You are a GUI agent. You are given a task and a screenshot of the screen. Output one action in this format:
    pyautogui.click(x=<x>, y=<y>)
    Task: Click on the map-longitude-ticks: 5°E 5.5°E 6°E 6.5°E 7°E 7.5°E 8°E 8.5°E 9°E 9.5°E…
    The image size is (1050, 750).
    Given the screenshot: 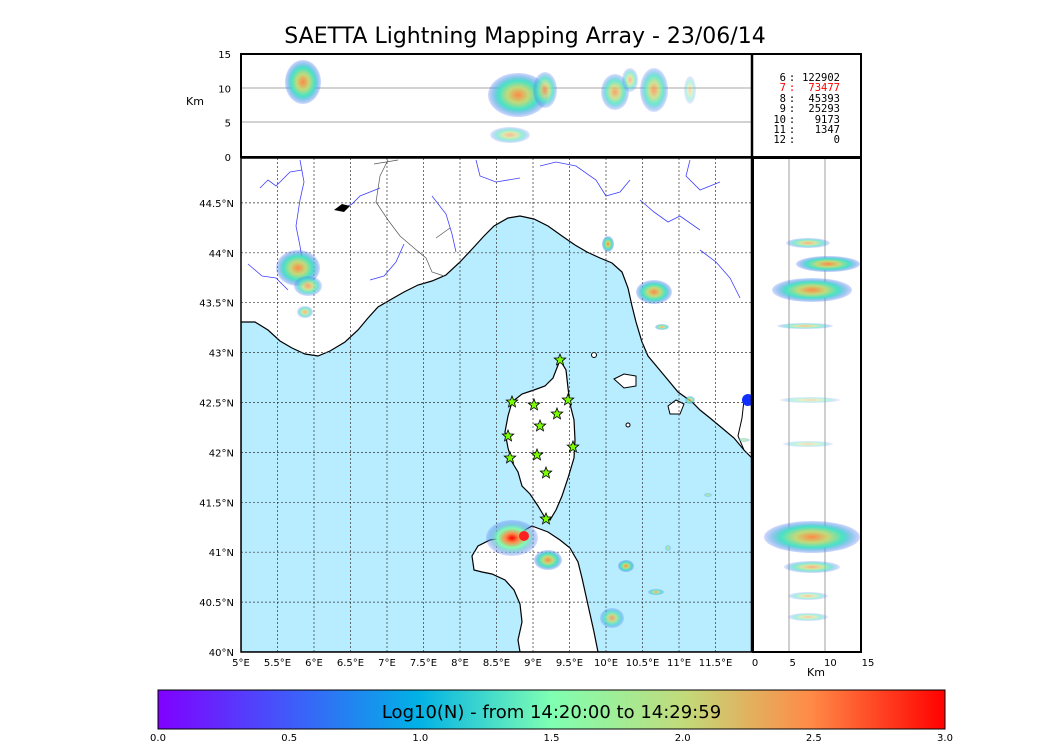 What is the action you would take?
    pyautogui.click(x=482, y=663)
    